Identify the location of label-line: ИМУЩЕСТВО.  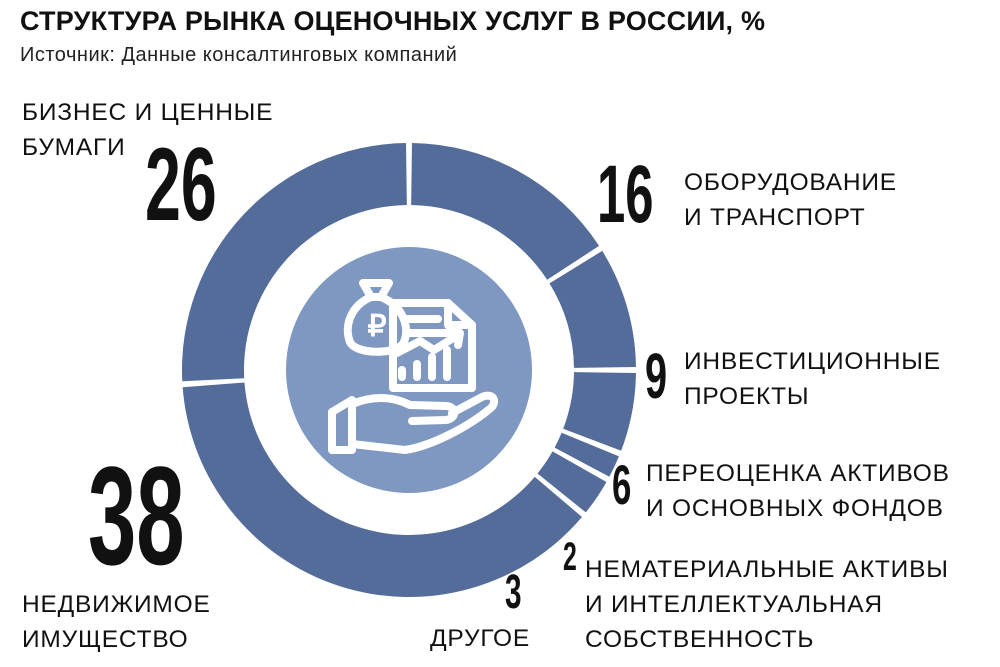
(105, 639).